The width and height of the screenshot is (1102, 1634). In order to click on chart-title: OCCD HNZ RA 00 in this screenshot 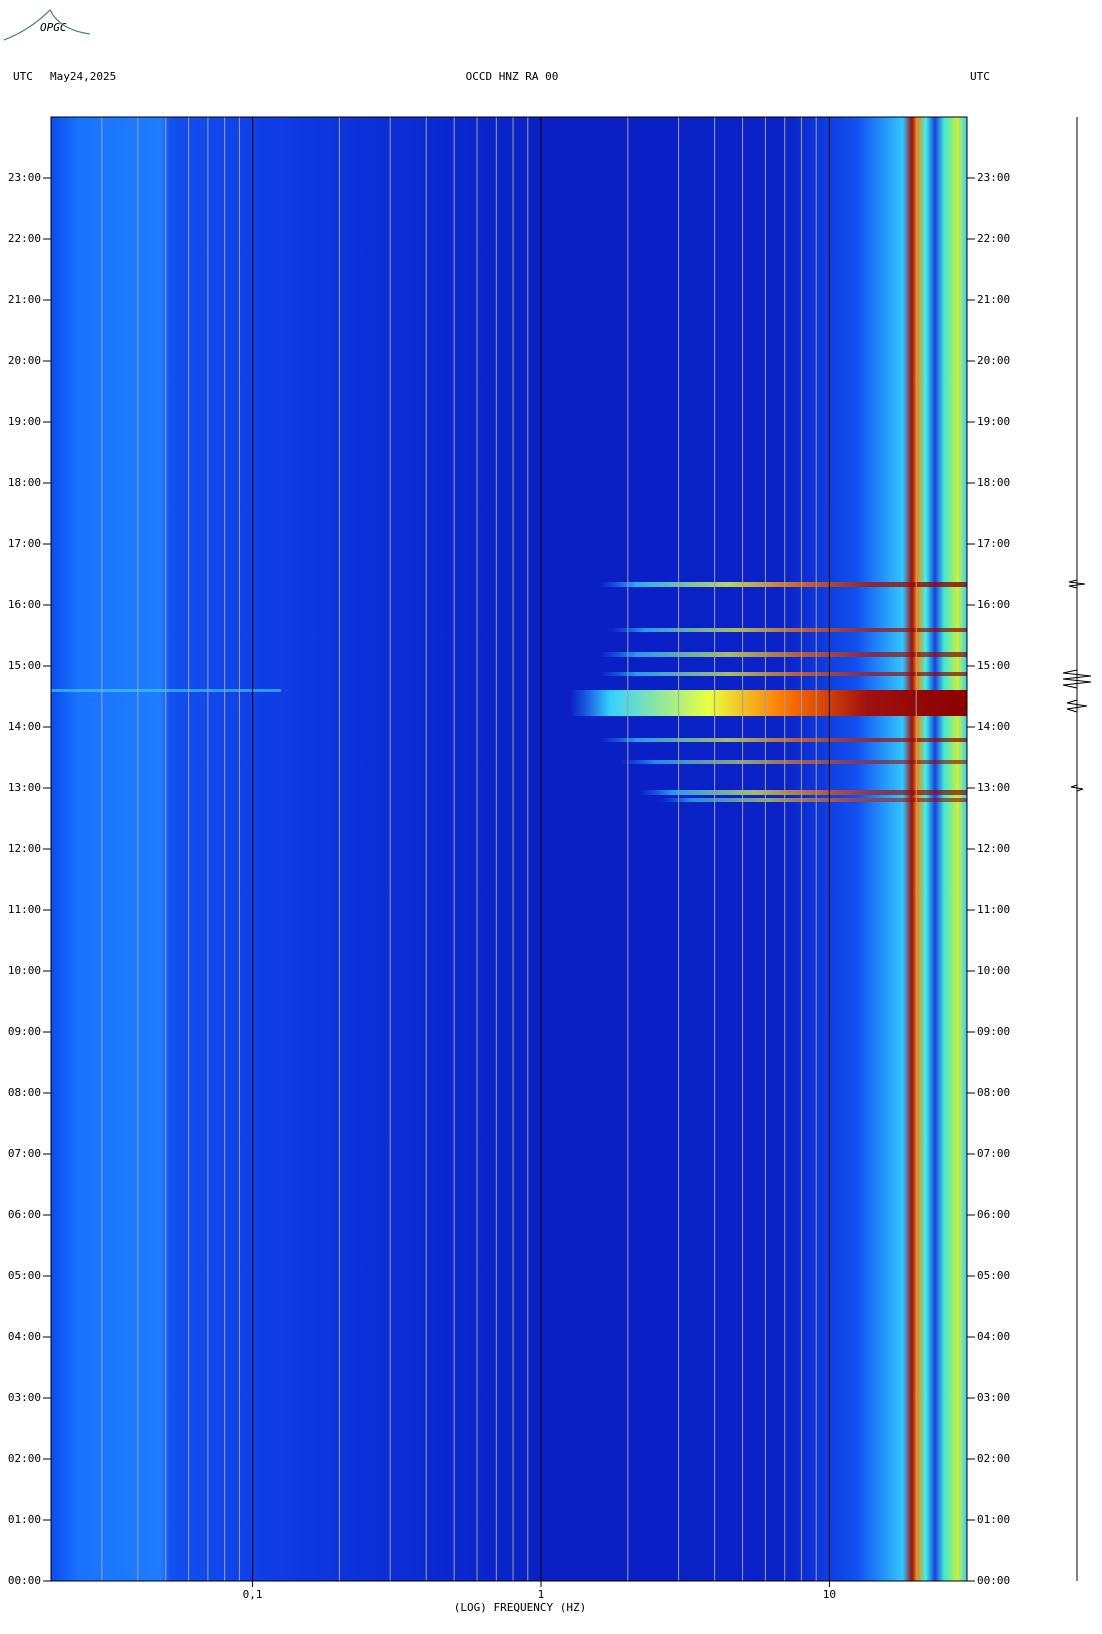, I will do `click(512, 76)`.